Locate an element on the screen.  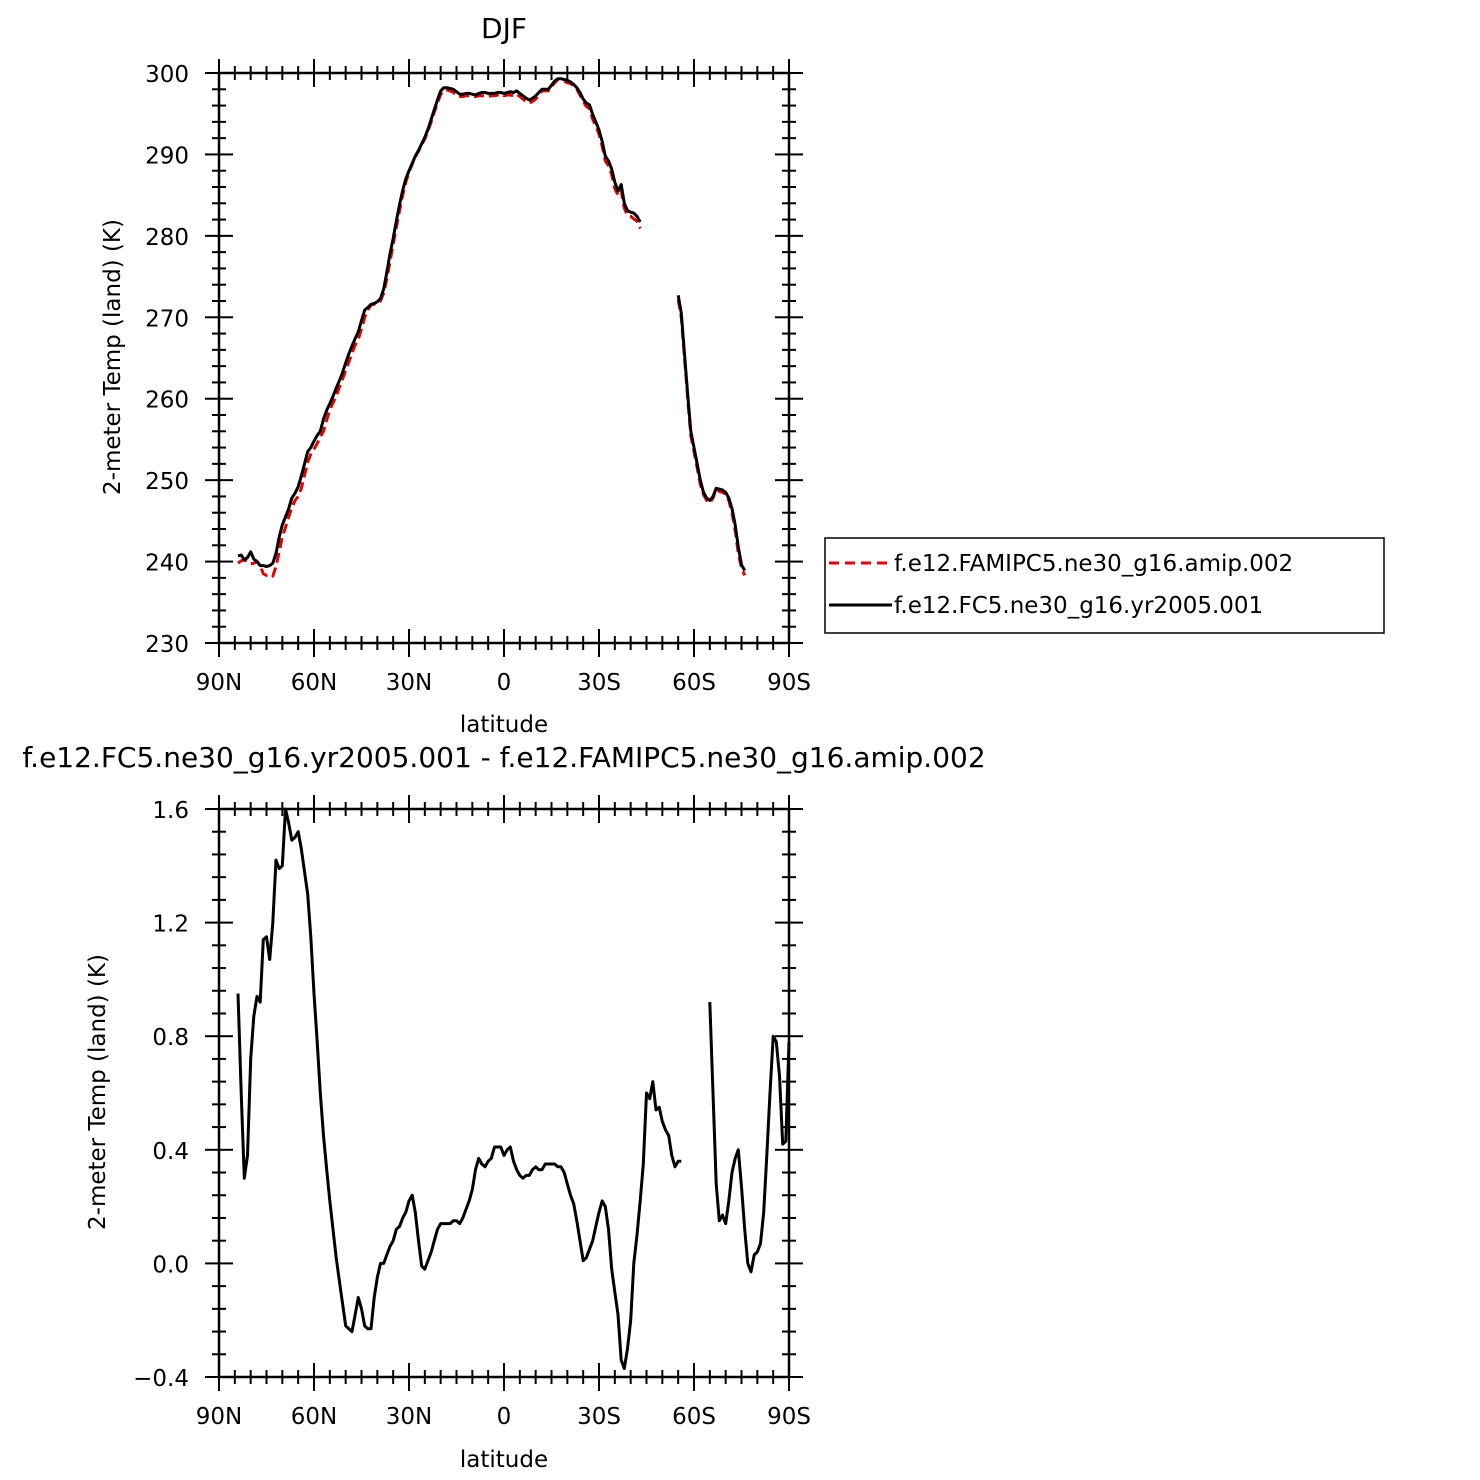
y-tick-label: 1.2 is located at coordinates (170, 925).